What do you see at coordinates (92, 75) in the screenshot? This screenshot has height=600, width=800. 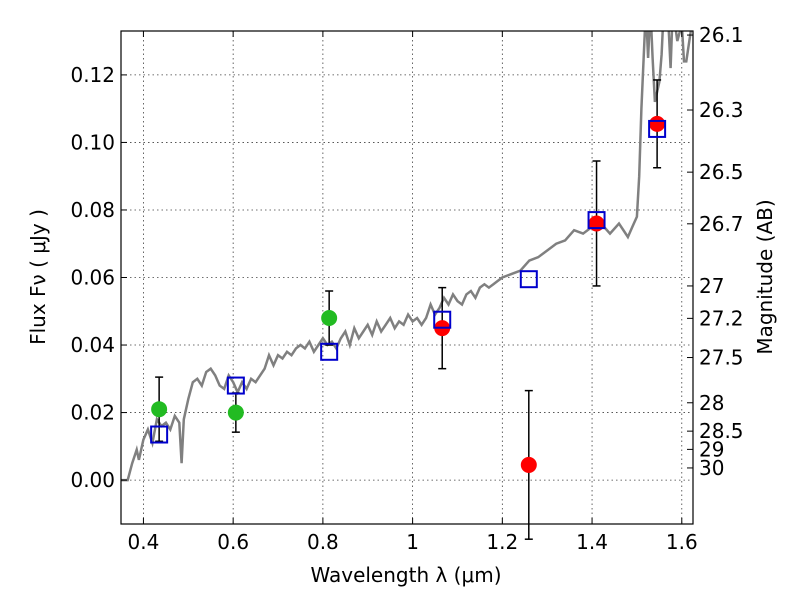 I see `y-tick-label: 0.12` at bounding box center [92, 75].